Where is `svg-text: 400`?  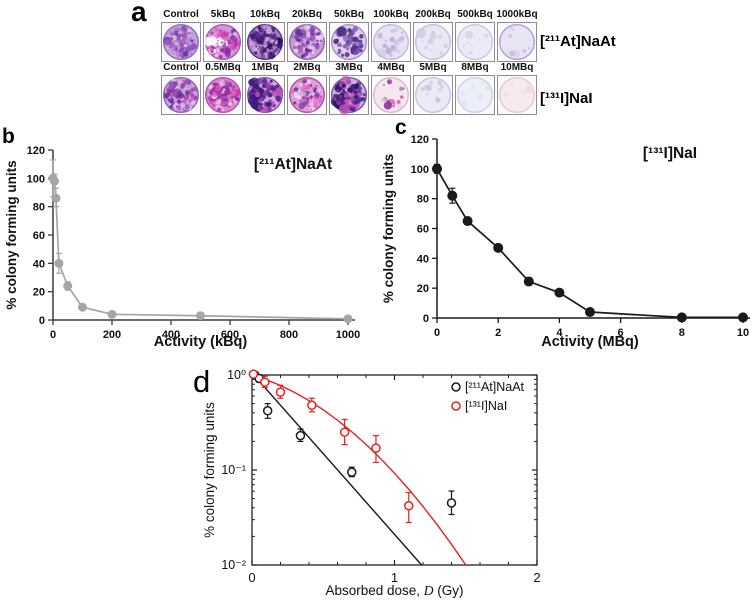 svg-text: 400 is located at coordinates (171, 335).